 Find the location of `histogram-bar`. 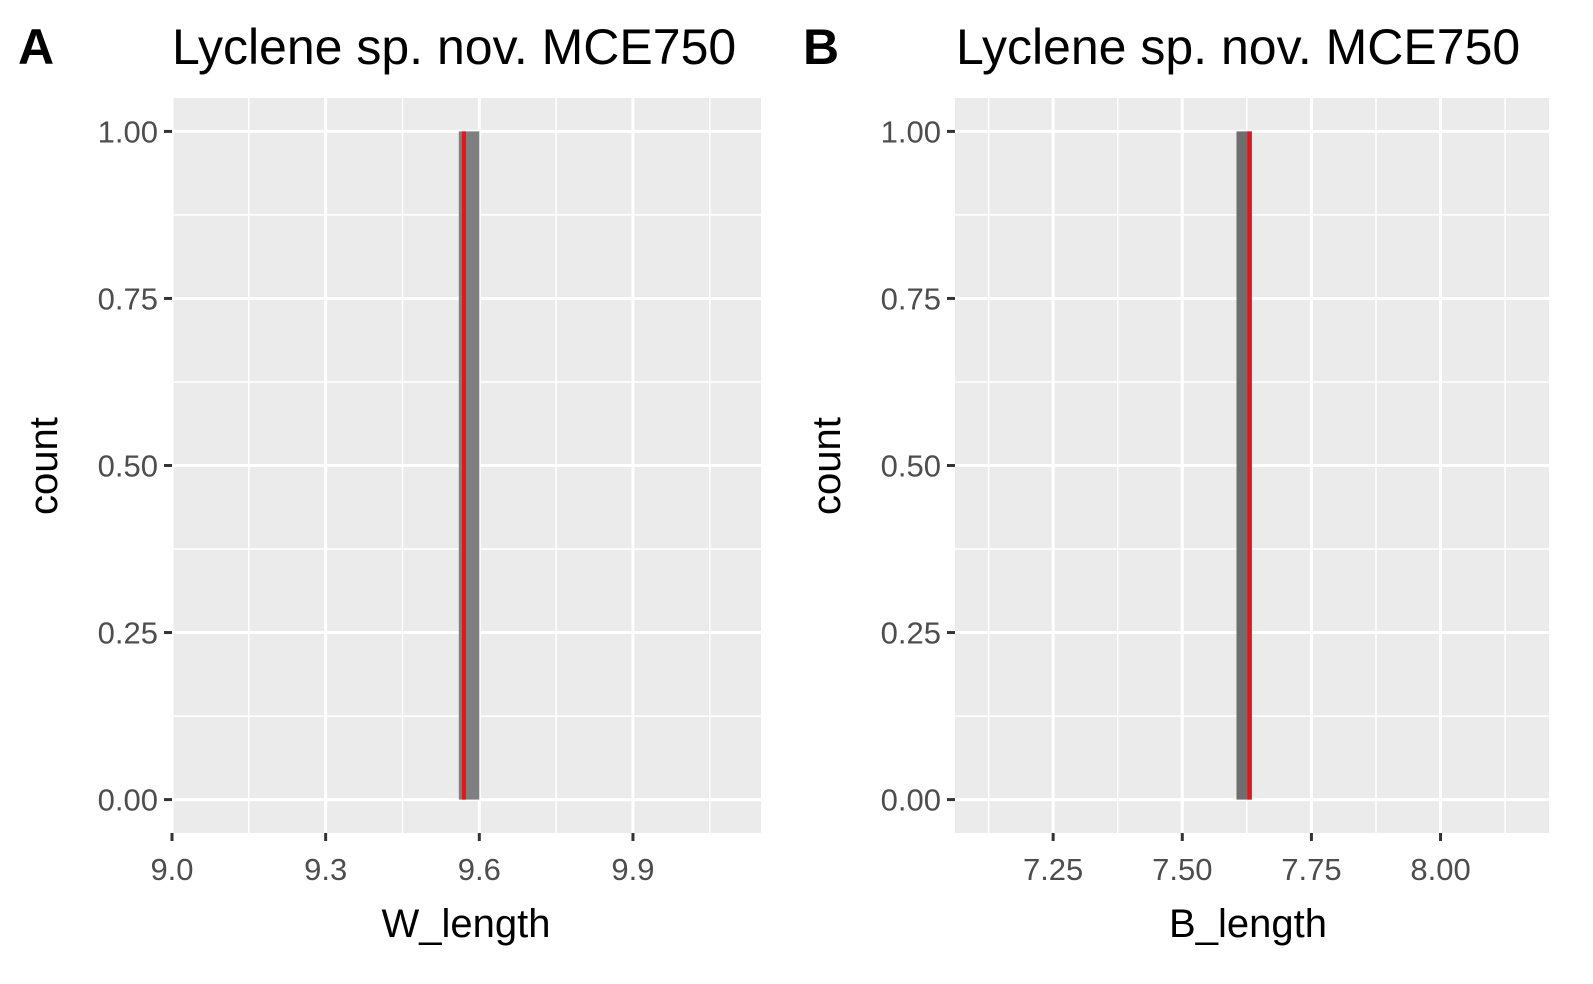

histogram-bar is located at coordinates (469, 465).